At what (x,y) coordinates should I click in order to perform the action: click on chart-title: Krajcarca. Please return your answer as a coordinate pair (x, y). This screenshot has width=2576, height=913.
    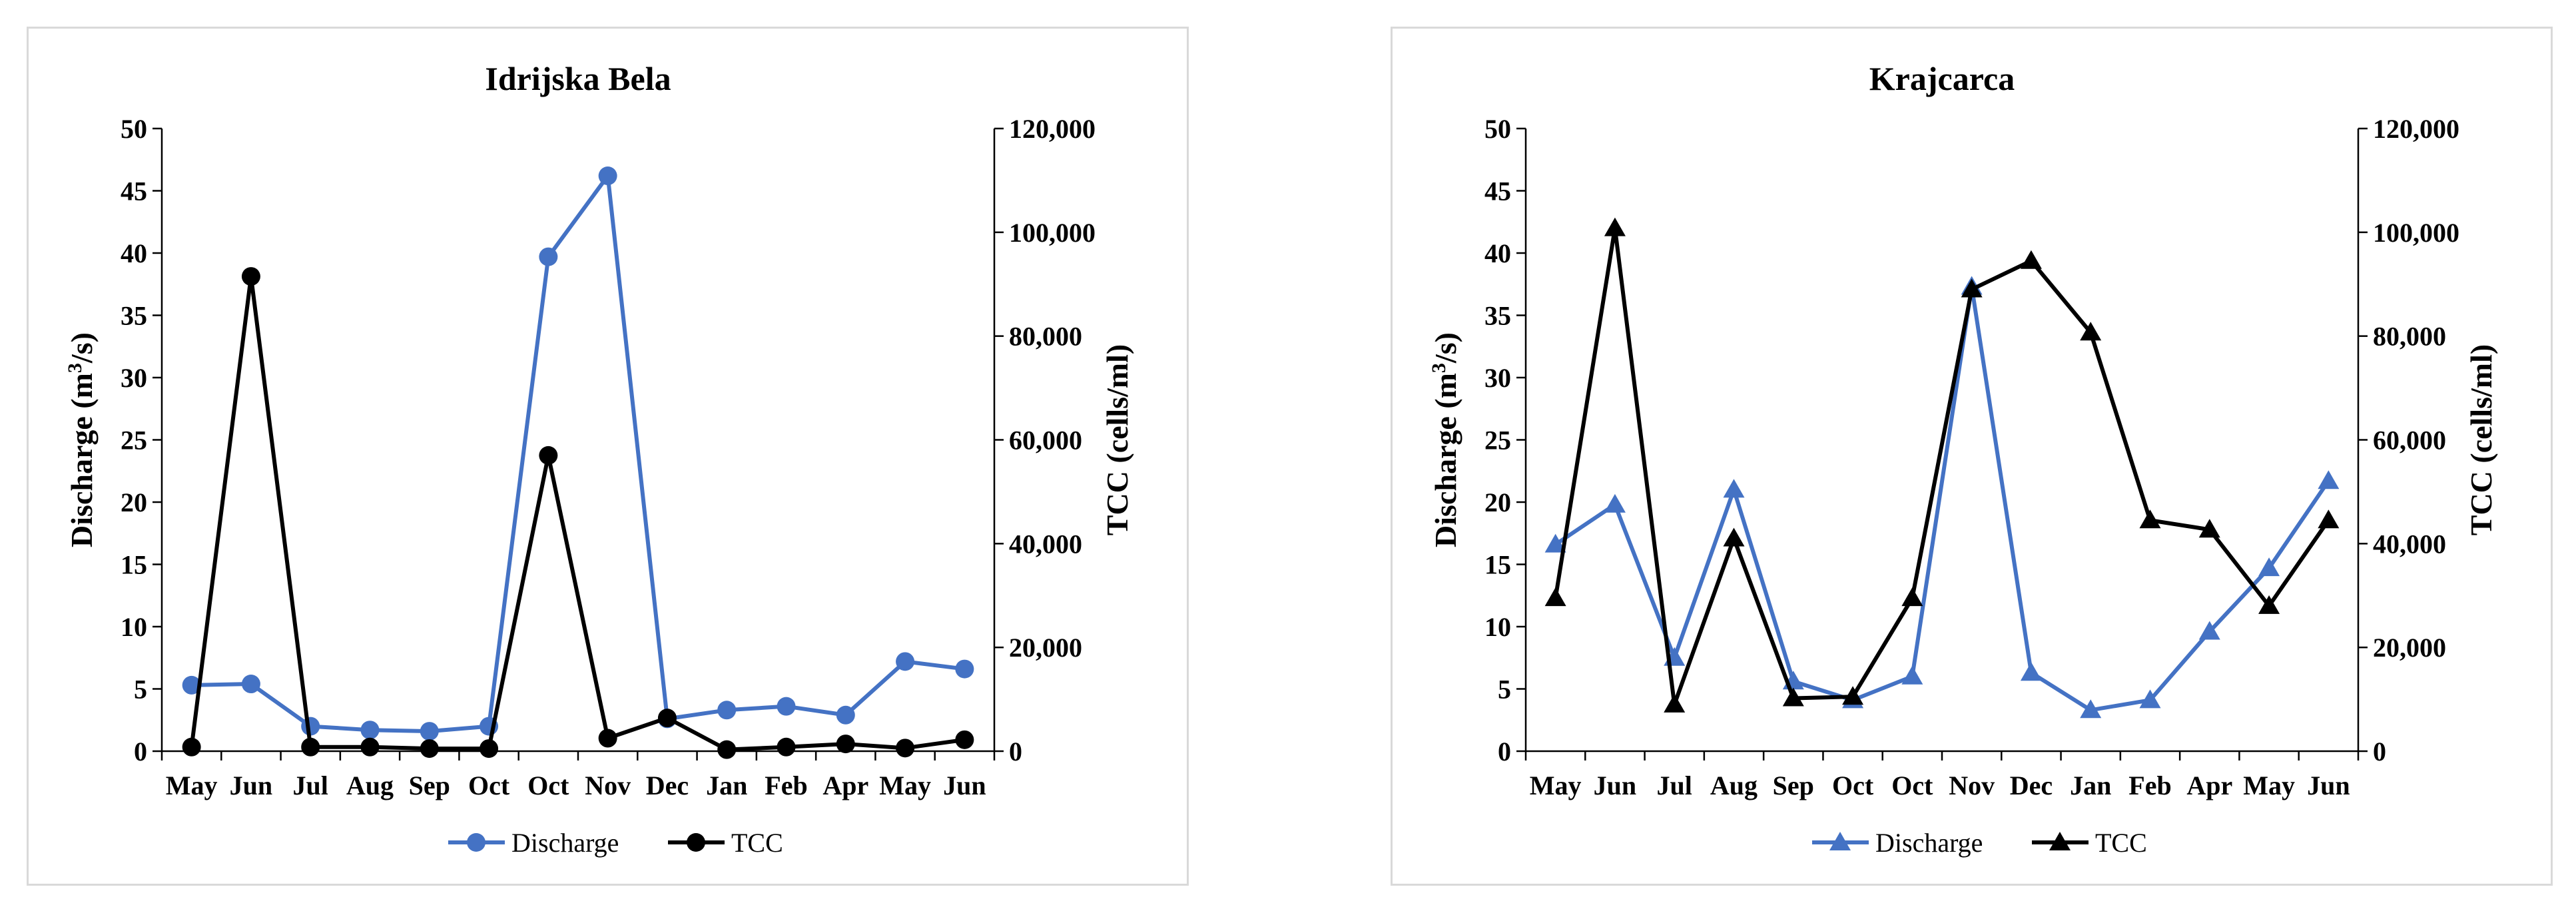
    Looking at the image, I should click on (1942, 78).